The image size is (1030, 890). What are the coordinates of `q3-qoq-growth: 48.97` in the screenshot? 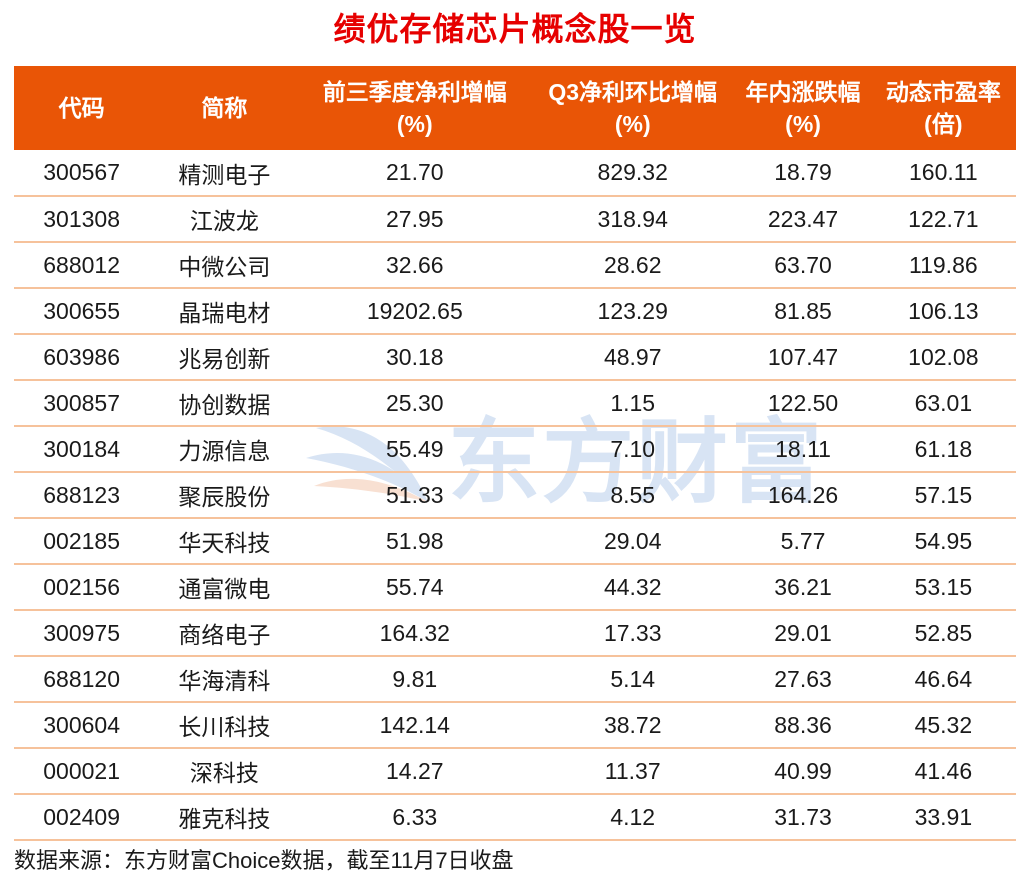 It's located at (633, 357).